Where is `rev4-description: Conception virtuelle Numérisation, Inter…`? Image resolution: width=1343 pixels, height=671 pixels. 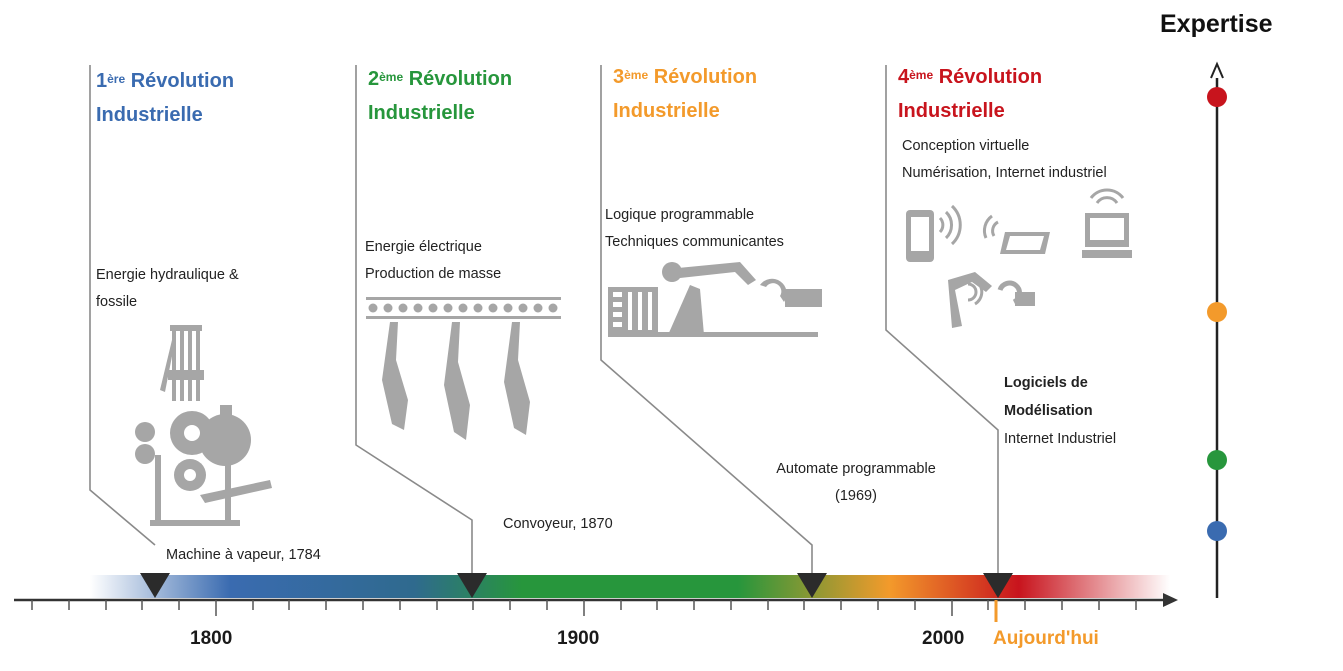 rev4-description: Conception virtuelle Numérisation, Inter… is located at coordinates (1004, 159).